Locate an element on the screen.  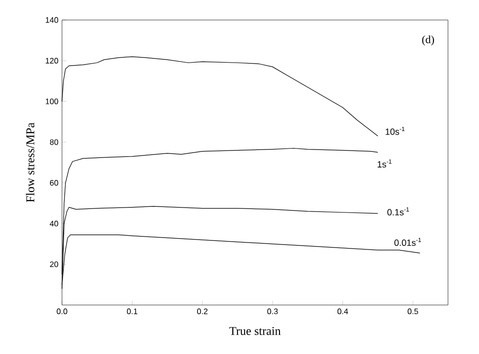
series-label: 0.1s$^{-1}$ is located at coordinates (398, 211).